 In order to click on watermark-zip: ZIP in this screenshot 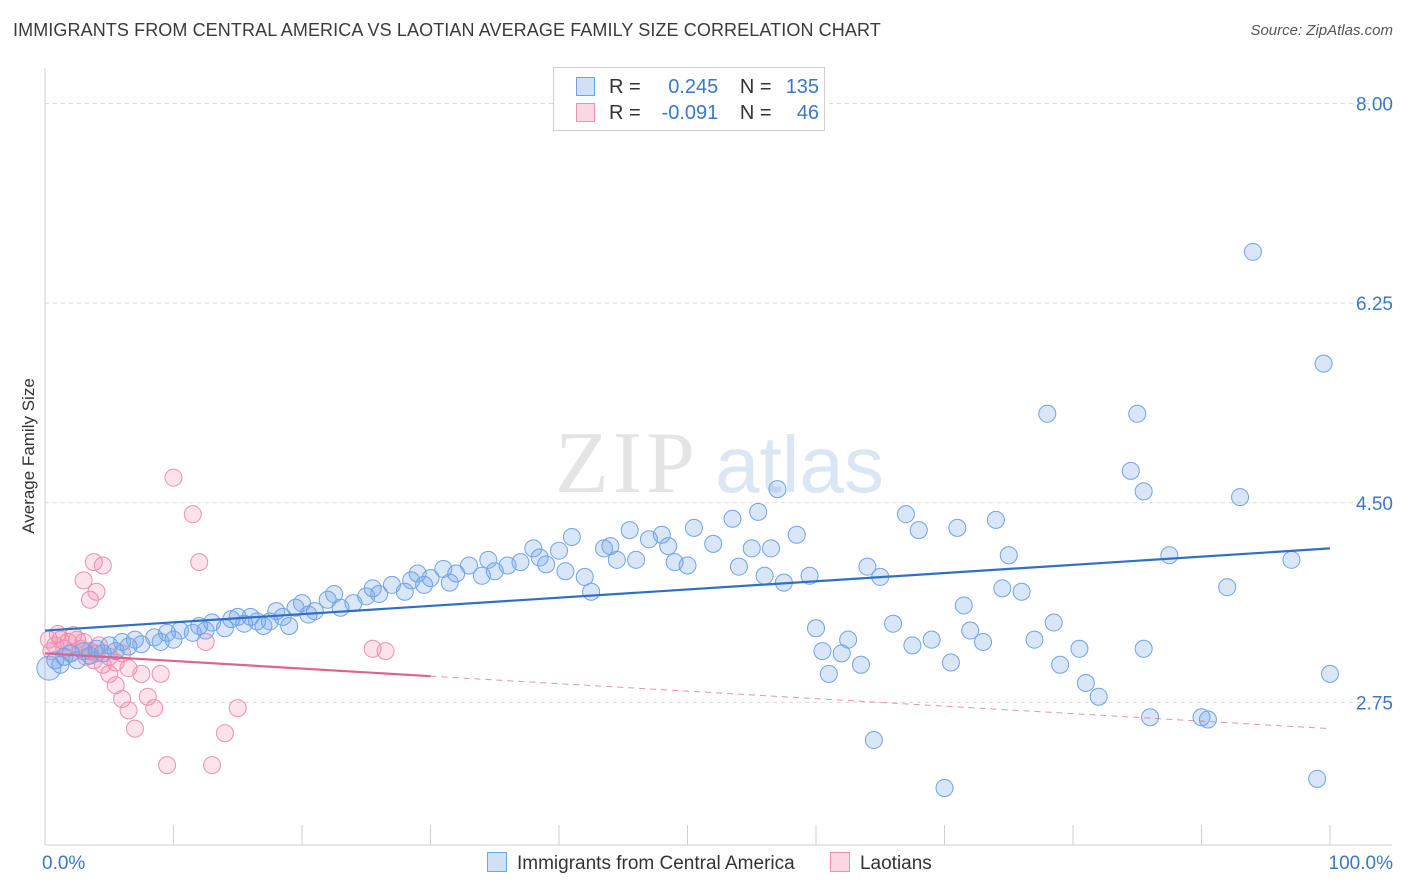, I will do `click(627, 463)`.